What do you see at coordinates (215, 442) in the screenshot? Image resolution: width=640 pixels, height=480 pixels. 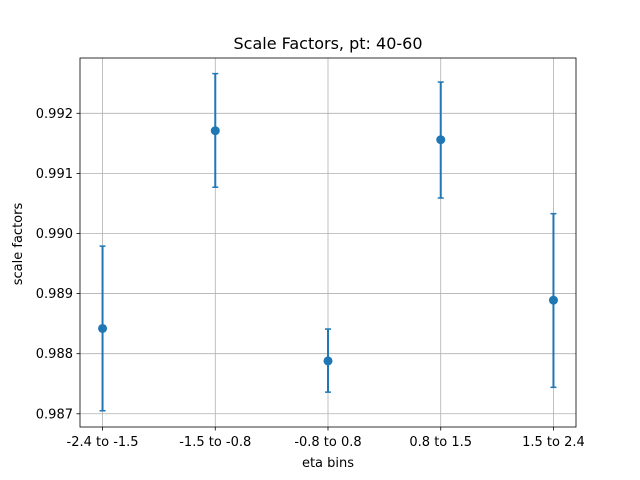 I see `x-tick-label: -1.5 to -0.8` at bounding box center [215, 442].